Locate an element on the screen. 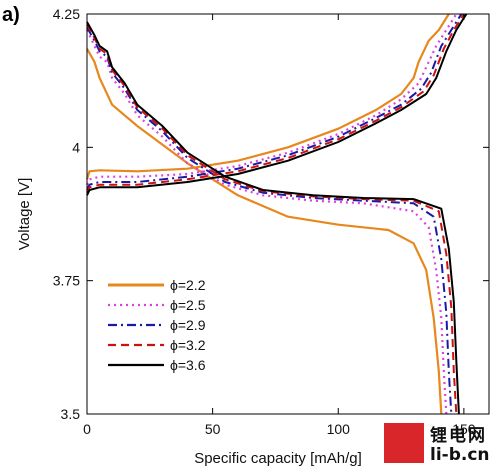  y-axis-label: Voltage [V] is located at coordinates (24, 214).